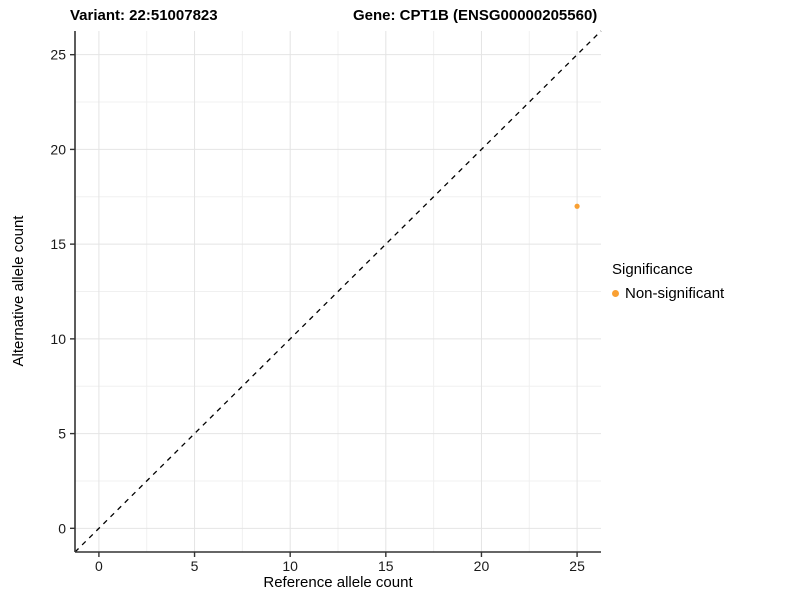 This screenshot has height=600, width=800. I want to click on gene-title: Gene: CPT1B (ENSG00000205560), so click(475, 15).